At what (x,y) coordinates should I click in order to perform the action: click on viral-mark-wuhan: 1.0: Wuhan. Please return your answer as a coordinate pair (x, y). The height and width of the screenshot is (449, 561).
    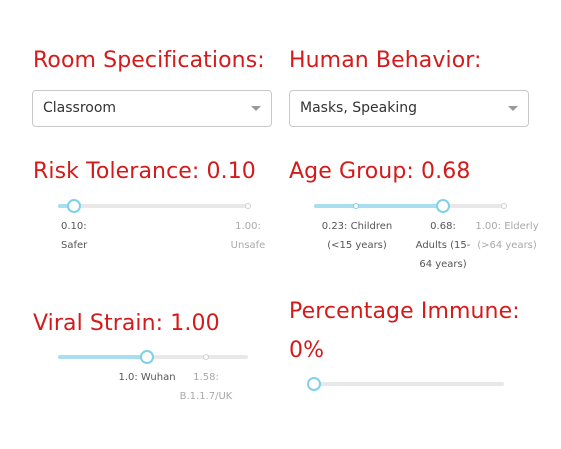
    Looking at the image, I should click on (147, 377).